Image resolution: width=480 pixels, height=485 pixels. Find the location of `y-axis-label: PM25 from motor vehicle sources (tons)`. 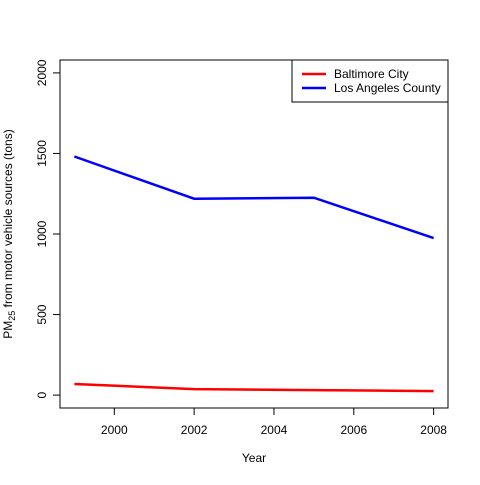

y-axis-label: PM25 from motor vehicle sources (tons) is located at coordinates (9, 233).